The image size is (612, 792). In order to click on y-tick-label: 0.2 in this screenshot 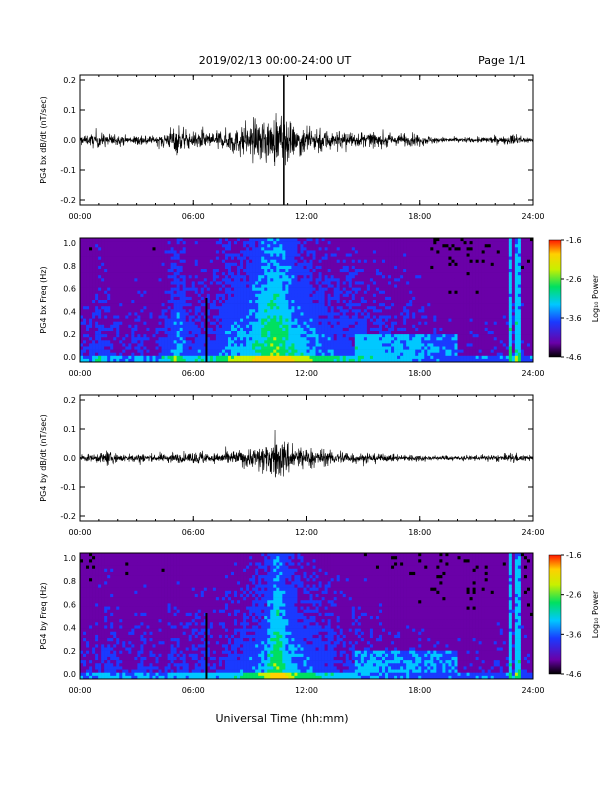, I will do `click(69, 334)`.